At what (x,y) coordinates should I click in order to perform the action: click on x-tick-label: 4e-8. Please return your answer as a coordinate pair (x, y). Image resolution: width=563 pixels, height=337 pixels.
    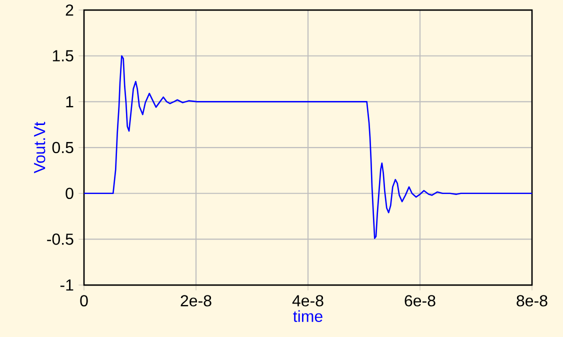
    Looking at the image, I should click on (308, 300).